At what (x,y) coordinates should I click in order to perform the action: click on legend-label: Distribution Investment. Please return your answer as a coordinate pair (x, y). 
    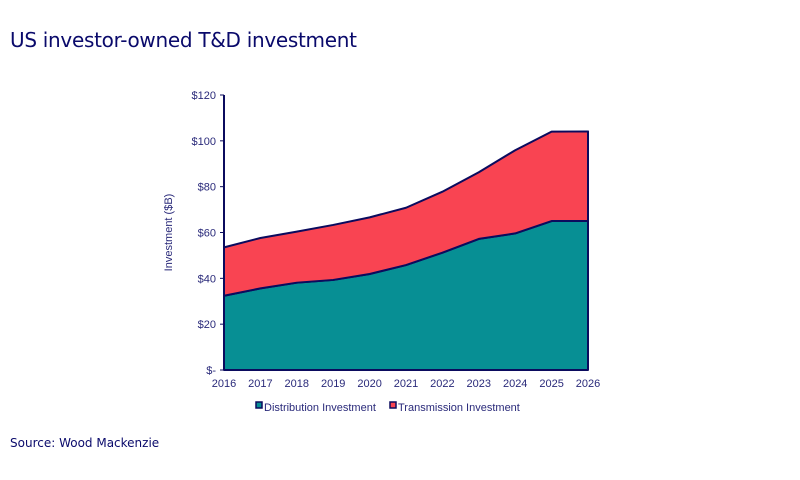
    Looking at the image, I should click on (320, 408).